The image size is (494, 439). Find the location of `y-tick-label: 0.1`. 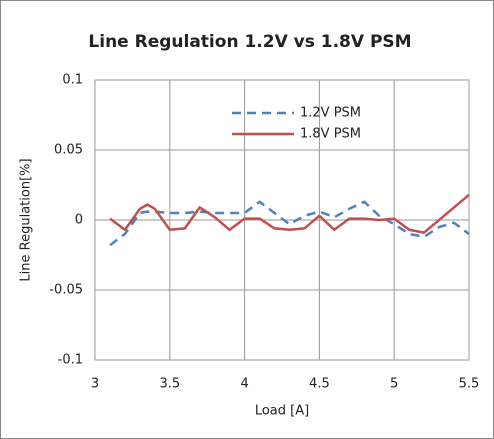

y-tick-label: 0.1 is located at coordinates (72, 80).